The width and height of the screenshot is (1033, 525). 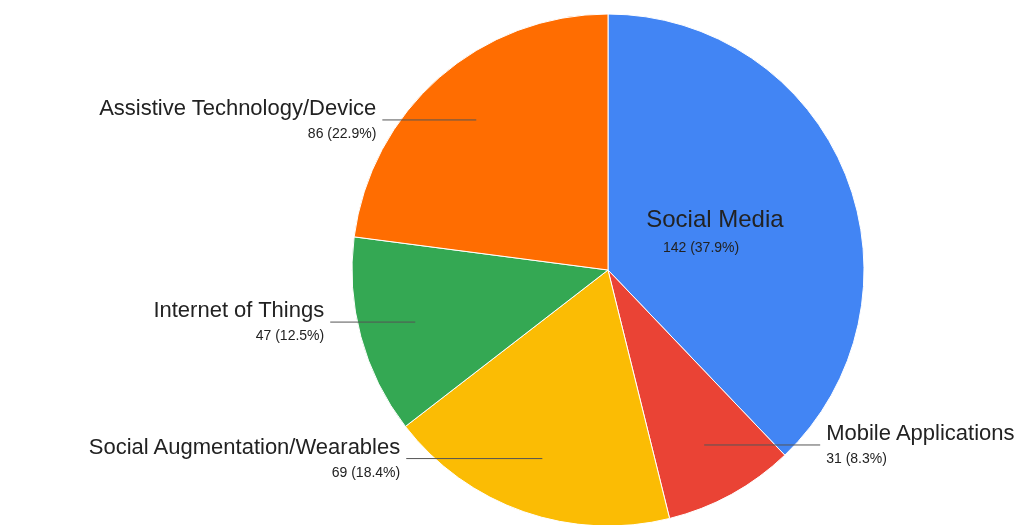 I want to click on data-label: 142 (37.9%), so click(x=701, y=247).